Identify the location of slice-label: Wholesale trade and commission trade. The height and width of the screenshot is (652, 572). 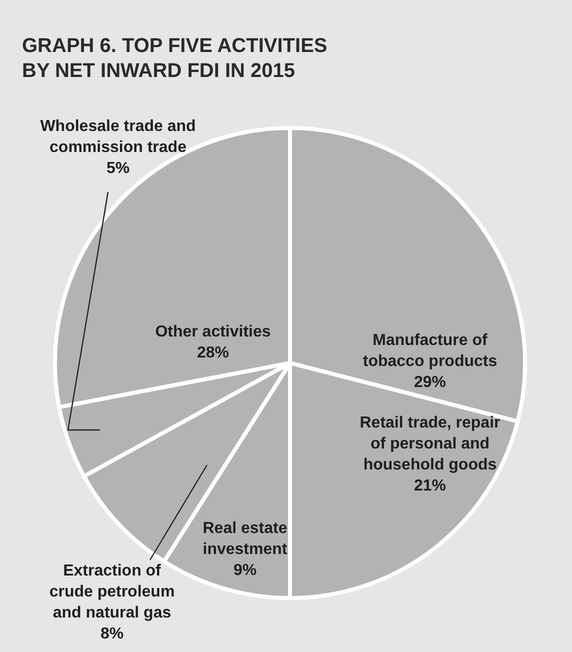
(118, 137).